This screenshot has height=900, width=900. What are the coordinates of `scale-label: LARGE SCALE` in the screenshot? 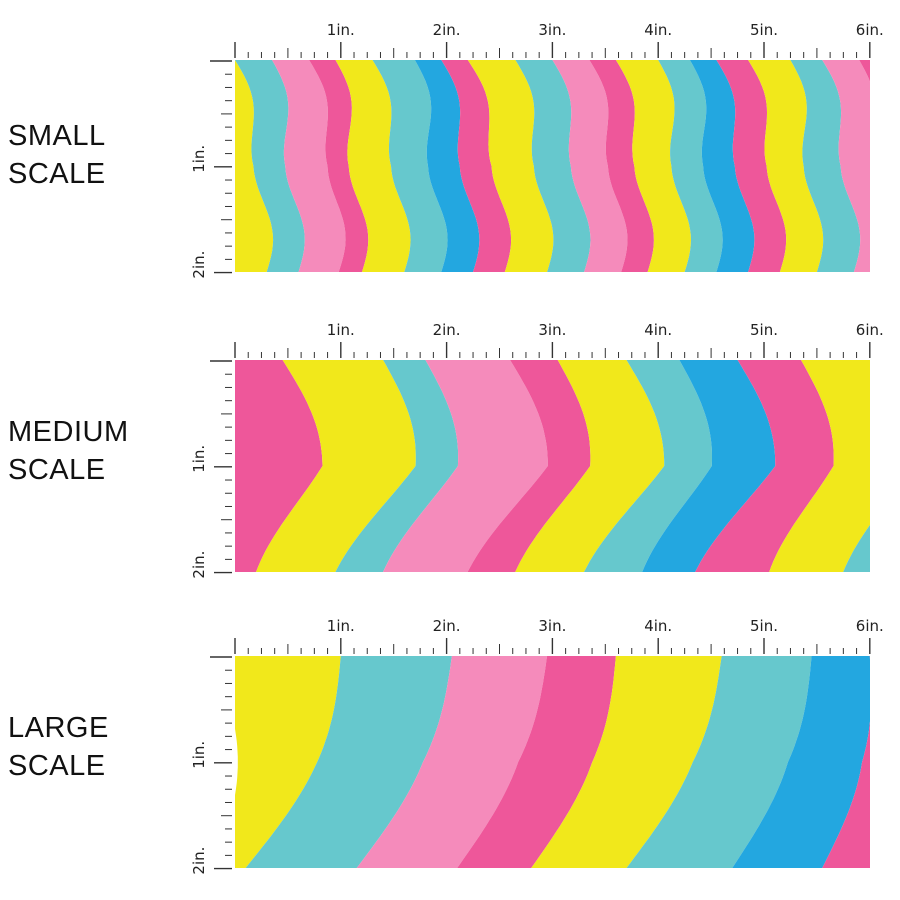 It's located at (58, 747).